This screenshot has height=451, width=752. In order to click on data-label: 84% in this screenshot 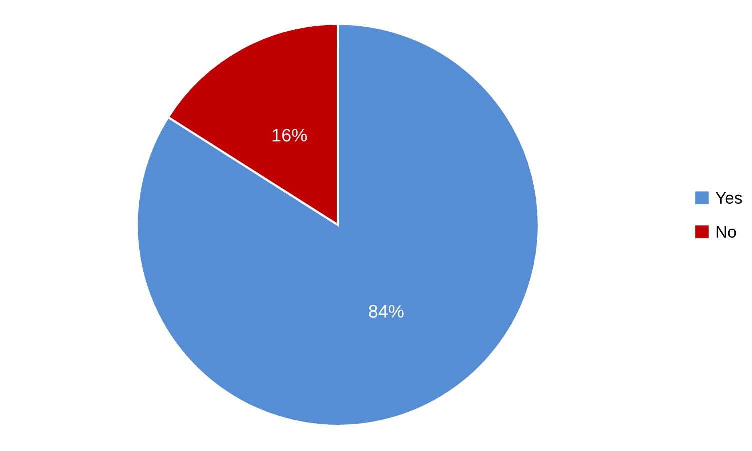, I will do `click(386, 311)`.